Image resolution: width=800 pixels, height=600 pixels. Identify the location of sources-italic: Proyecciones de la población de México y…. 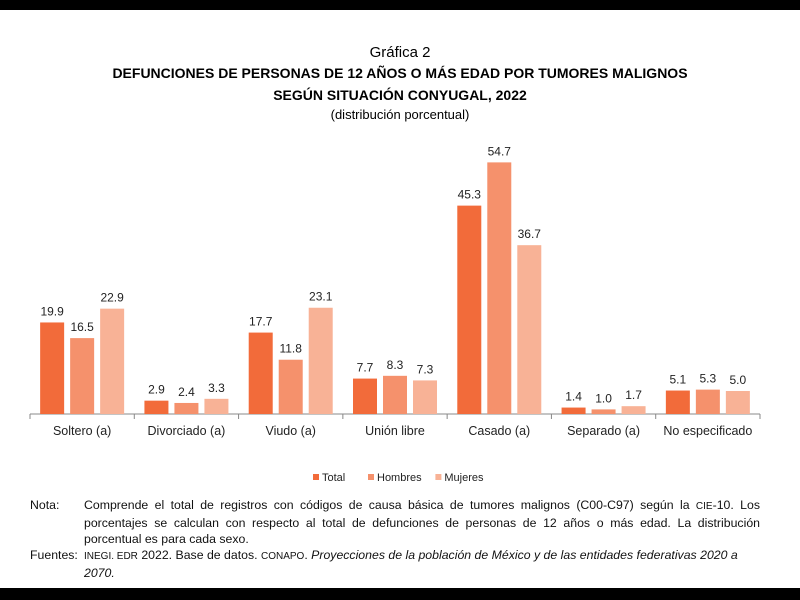
(411, 564).